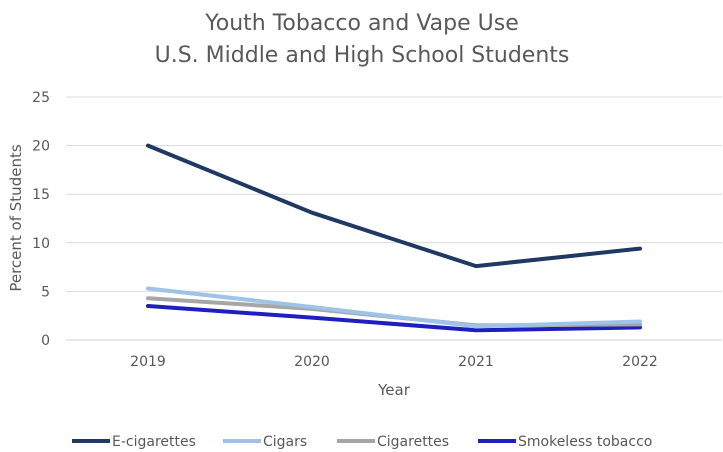 The height and width of the screenshot is (452, 723). What do you see at coordinates (585, 442) in the screenshot?
I see `legend-label: Smokeless tobacco` at bounding box center [585, 442].